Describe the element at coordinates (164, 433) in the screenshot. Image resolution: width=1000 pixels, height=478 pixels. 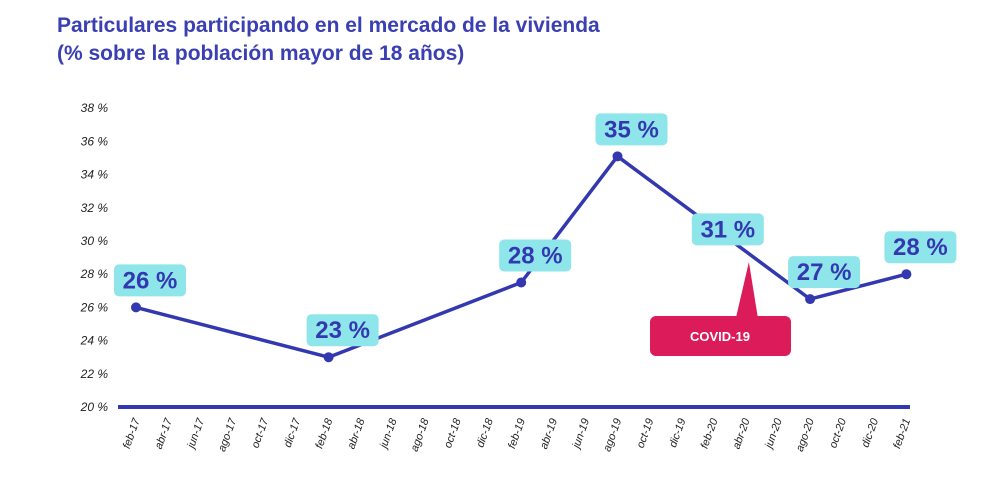
I see `x-tick-label: abr-17` at that location.